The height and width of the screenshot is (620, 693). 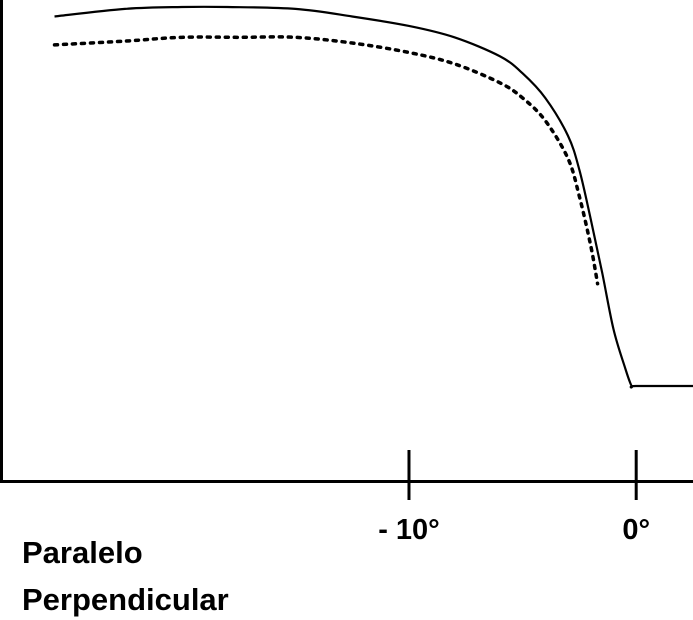 I want to click on legend-label-perpendicular: Perpendicular, so click(x=125, y=599).